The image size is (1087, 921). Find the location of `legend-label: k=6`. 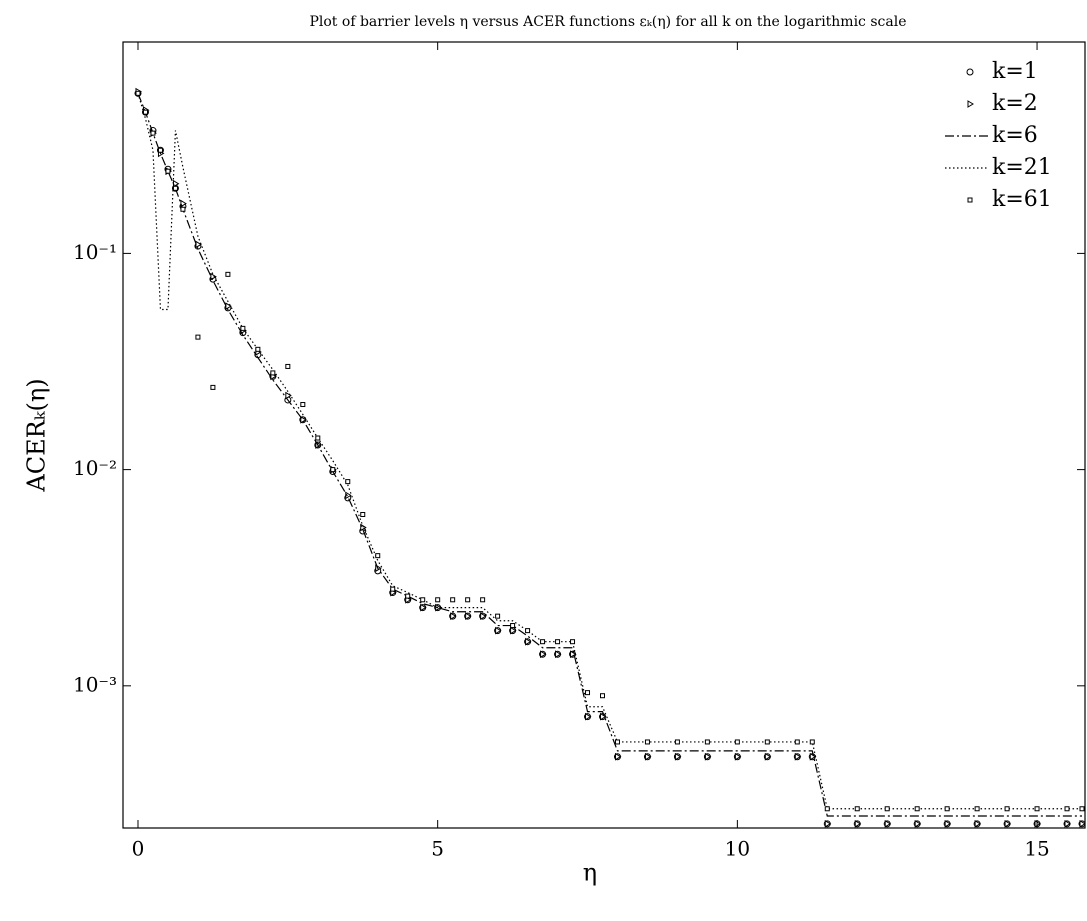

legend-label: k=6 is located at coordinates (1015, 135).